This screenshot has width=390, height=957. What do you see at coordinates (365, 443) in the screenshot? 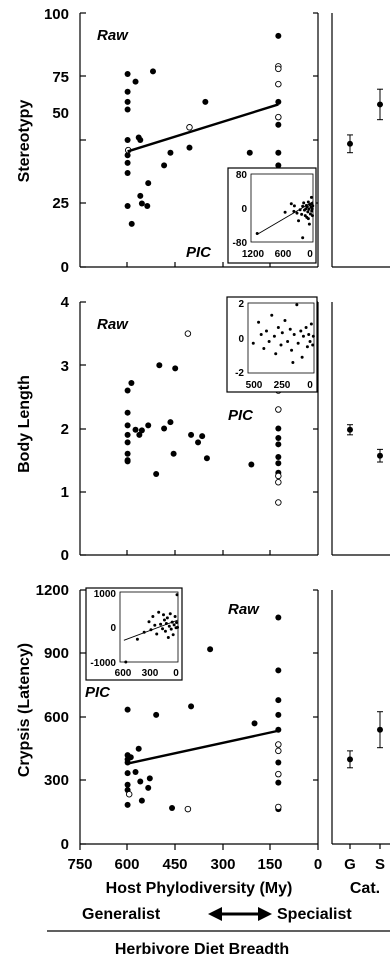
I see `category-means` at bounding box center [365, 443].